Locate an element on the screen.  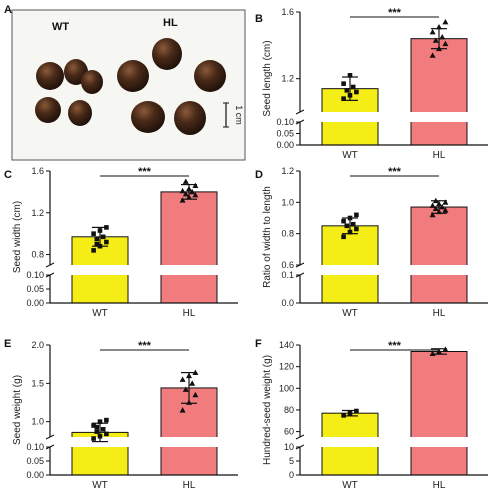
chart-c-tick-label: 1.2 is located at coordinates (37, 213).